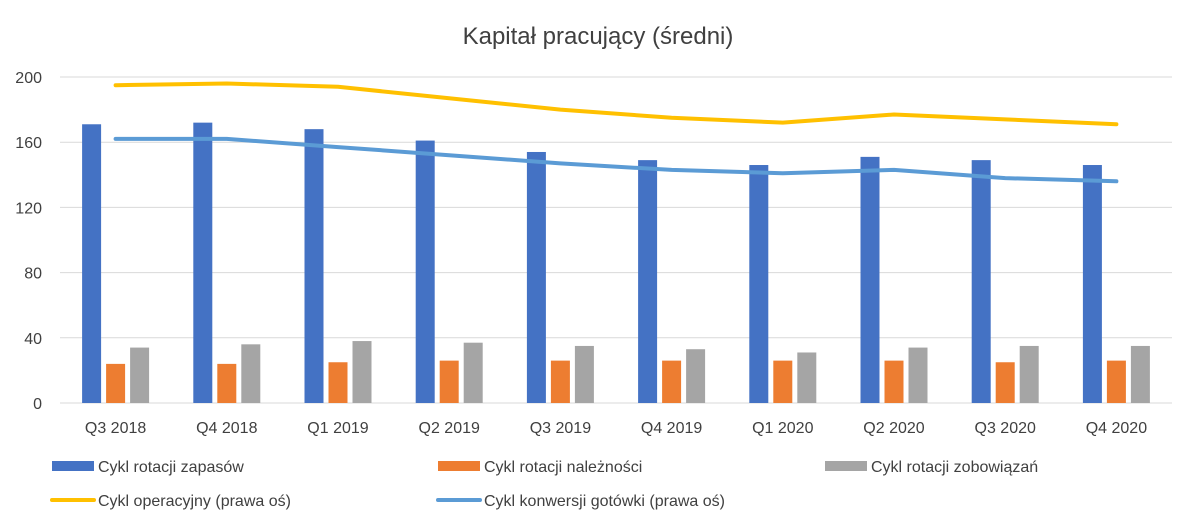 Image resolution: width=1196 pixels, height=531 pixels. What do you see at coordinates (226, 428) in the screenshot?
I see `x-tick-label: Q4 2018` at bounding box center [226, 428].